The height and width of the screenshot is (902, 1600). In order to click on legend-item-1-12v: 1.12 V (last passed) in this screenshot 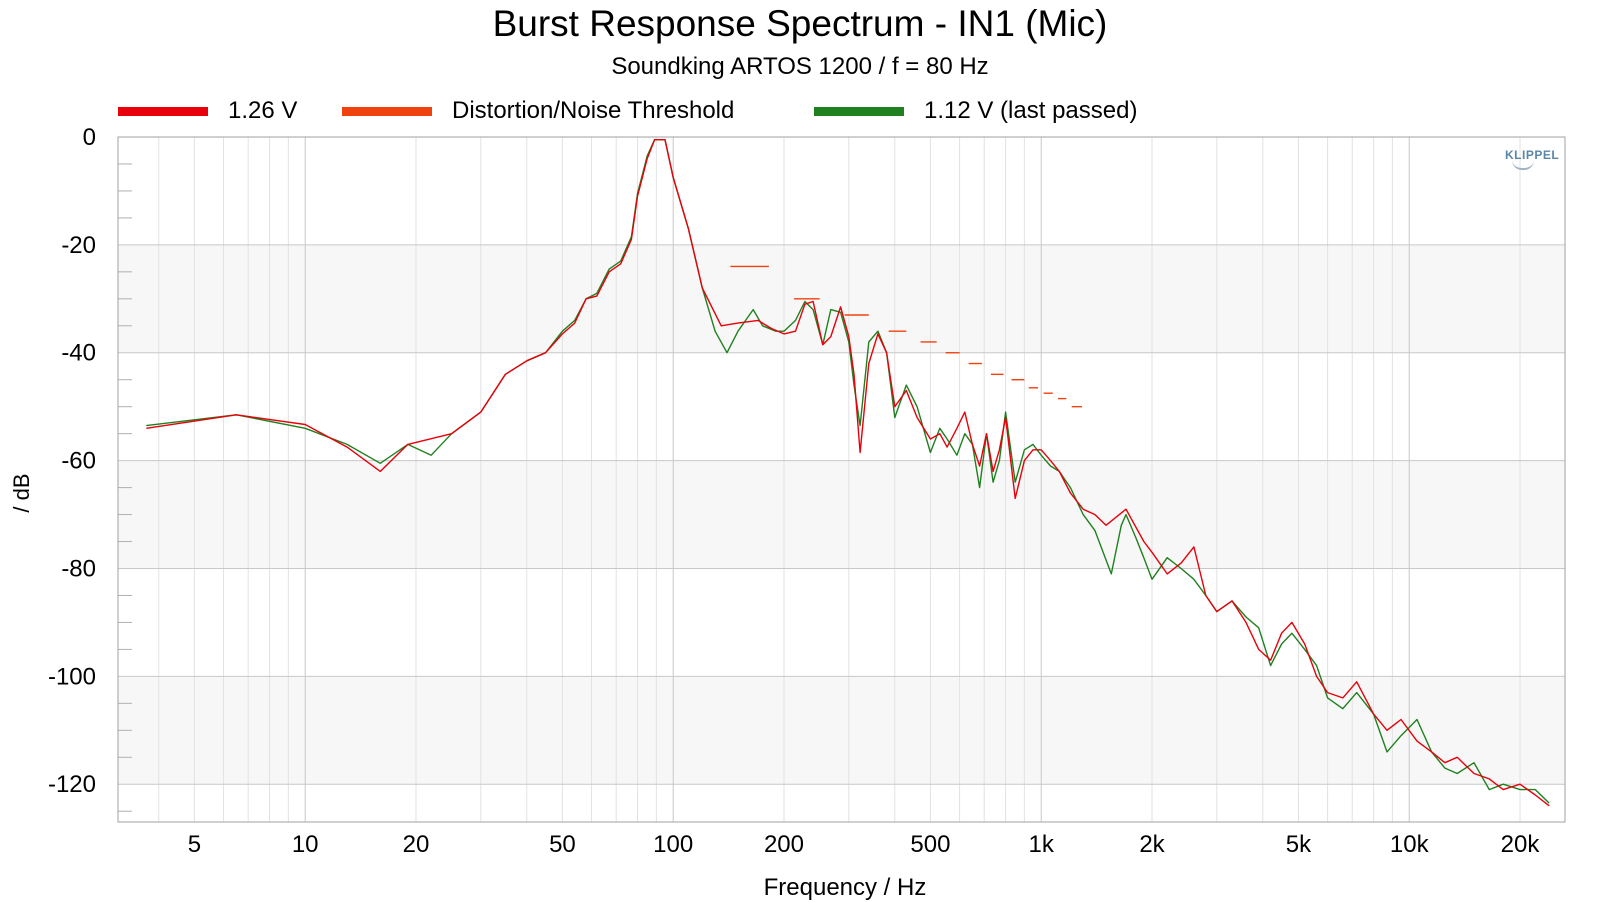, I will do `click(975, 111)`.